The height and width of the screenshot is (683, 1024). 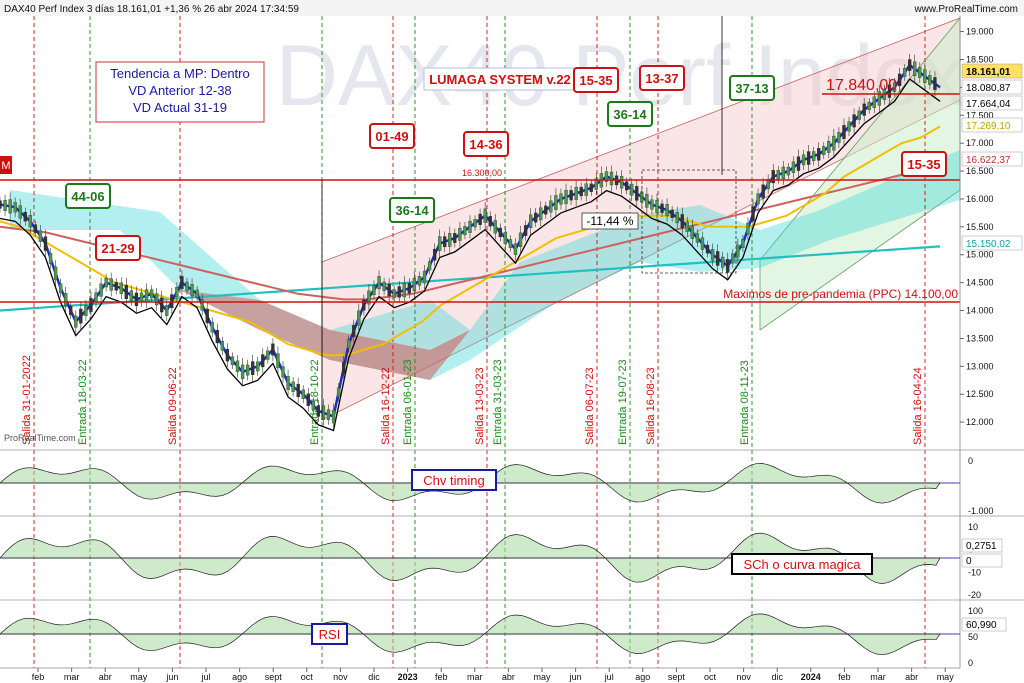 What do you see at coordinates (980, 32) in the screenshot?
I see `y-tick-label: 19.000` at bounding box center [980, 32].